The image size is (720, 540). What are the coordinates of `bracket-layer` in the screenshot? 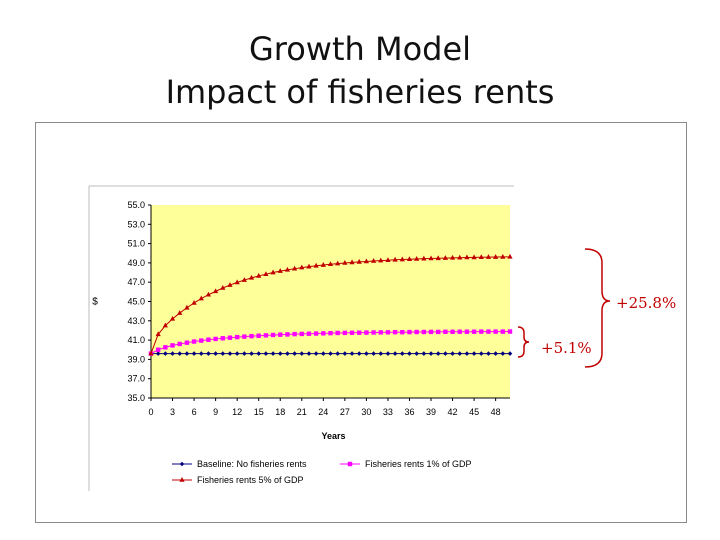 It's located at (564, 308).